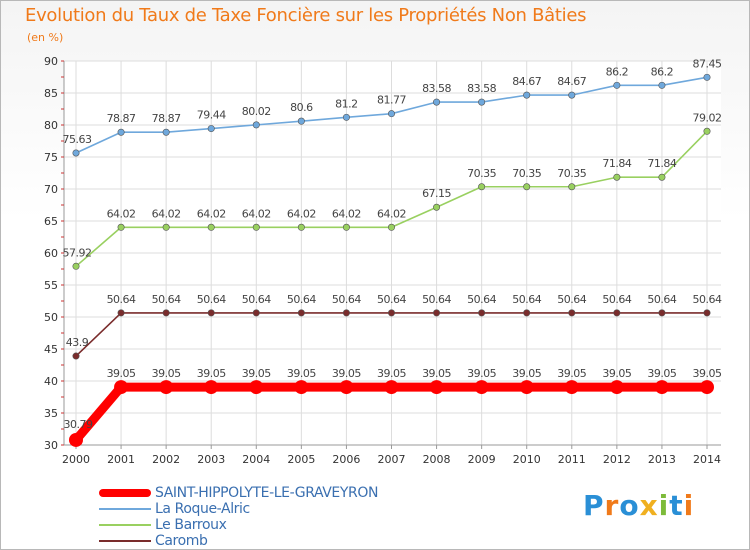 This screenshot has width=750, height=550. What do you see at coordinates (391, 100) in the screenshot?
I see `data-label: 81.77` at bounding box center [391, 100].